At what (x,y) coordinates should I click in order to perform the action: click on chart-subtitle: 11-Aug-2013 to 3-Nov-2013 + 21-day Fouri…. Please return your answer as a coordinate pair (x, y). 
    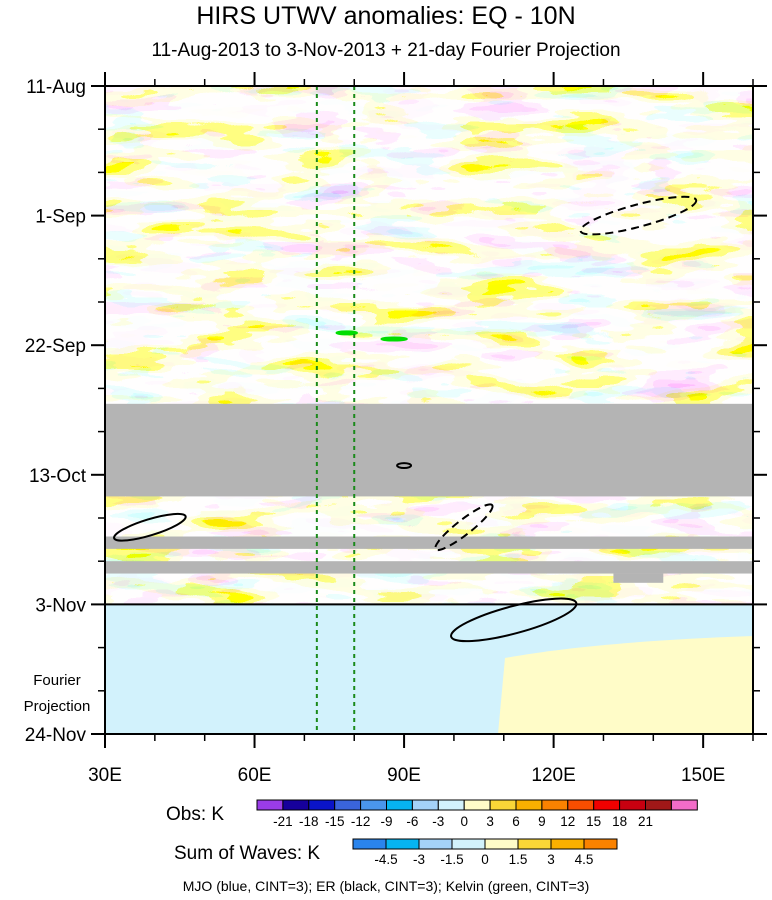
    Looking at the image, I should click on (386, 50).